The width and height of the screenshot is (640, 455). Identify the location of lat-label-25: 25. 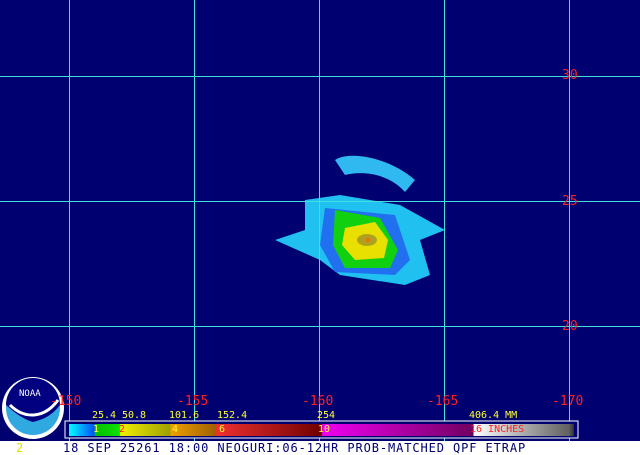
(570, 201).